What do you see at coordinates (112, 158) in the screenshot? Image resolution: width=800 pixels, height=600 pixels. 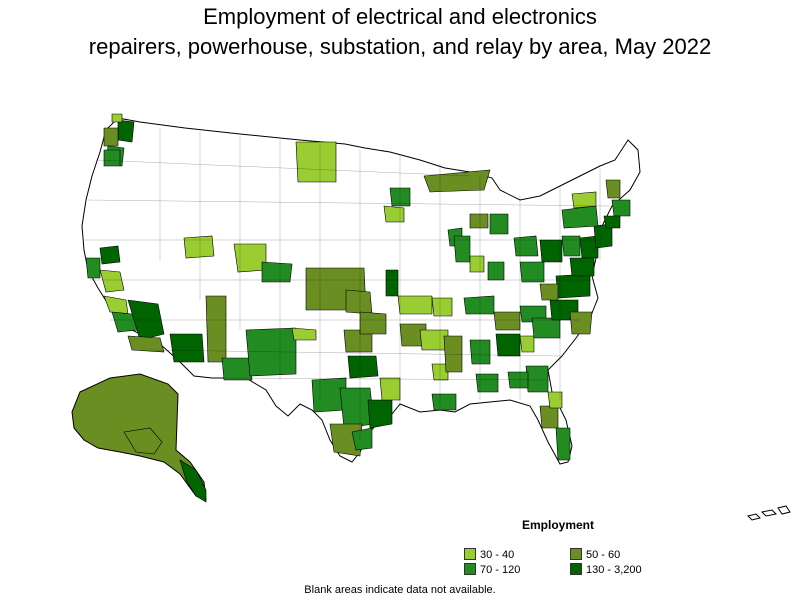 I see `area-oregon-portland` at bounding box center [112, 158].